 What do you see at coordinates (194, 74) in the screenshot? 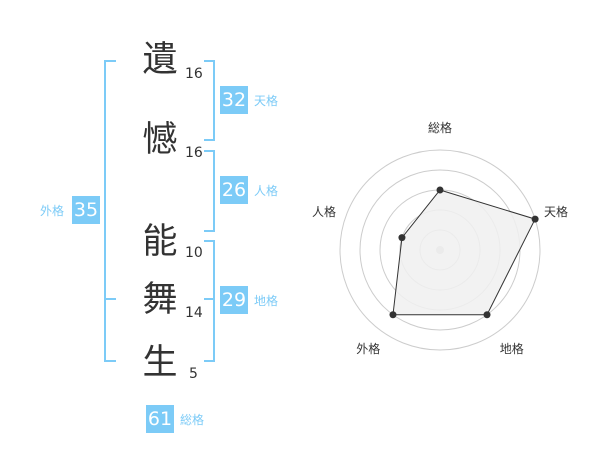
I see `stroke-count-1: 16` at bounding box center [194, 74].